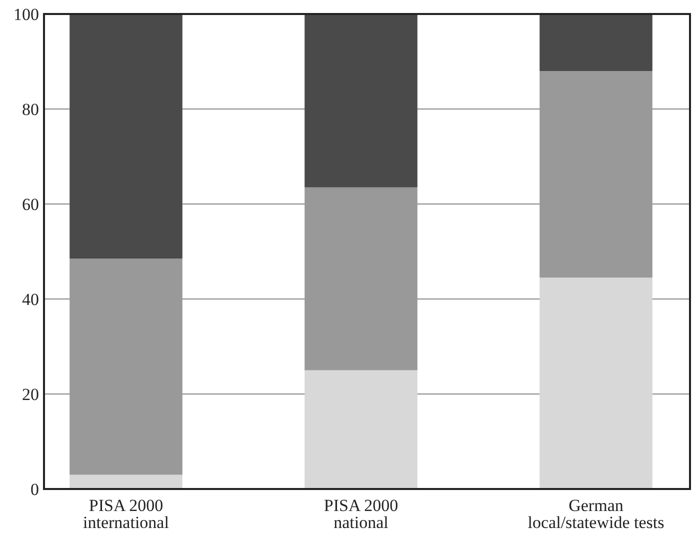  I want to click on y-tick-label: 40, so click(30, 299).